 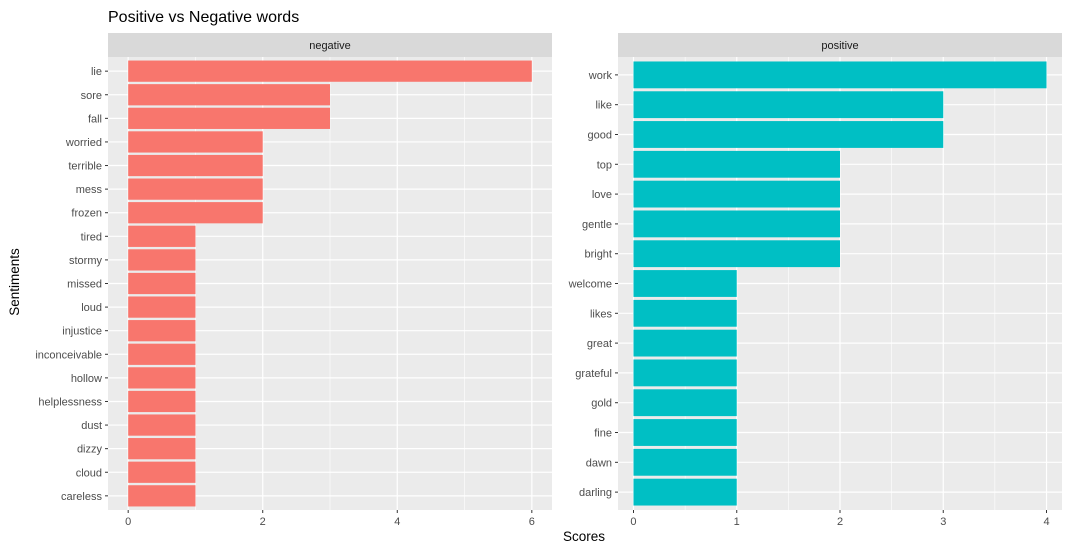 I want to click on category-label-work: work, so click(x=600, y=76).